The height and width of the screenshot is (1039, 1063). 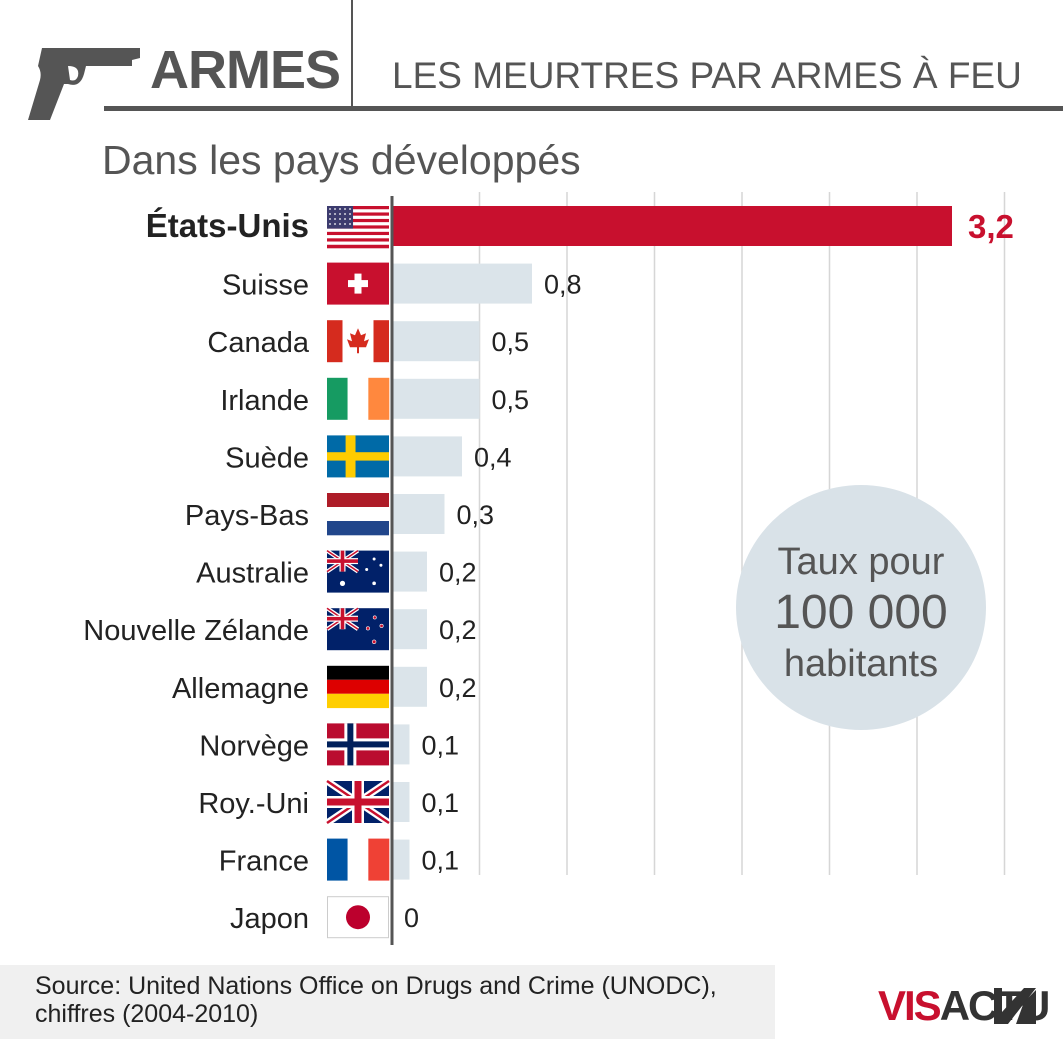 What do you see at coordinates (358, 687) in the screenshot?
I see `de-flag-icon` at bounding box center [358, 687].